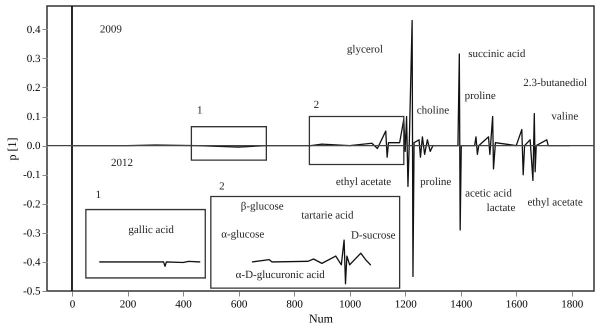  Describe the element at coordinates (262, 206) in the screenshot. I see `annotation: β-glucose` at that location.